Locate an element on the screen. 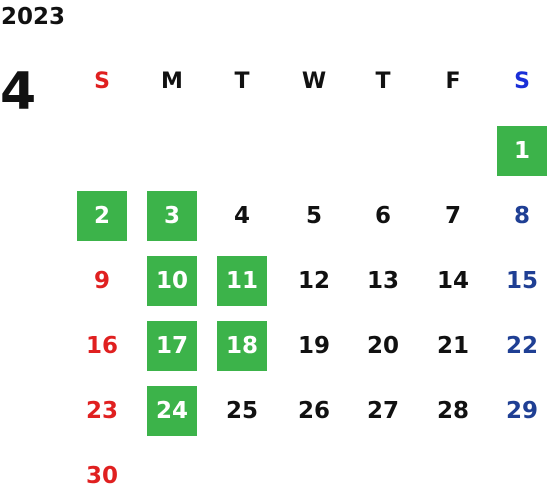 The width and height of the screenshot is (548, 503). weekday-0: S is located at coordinates (102, 81).